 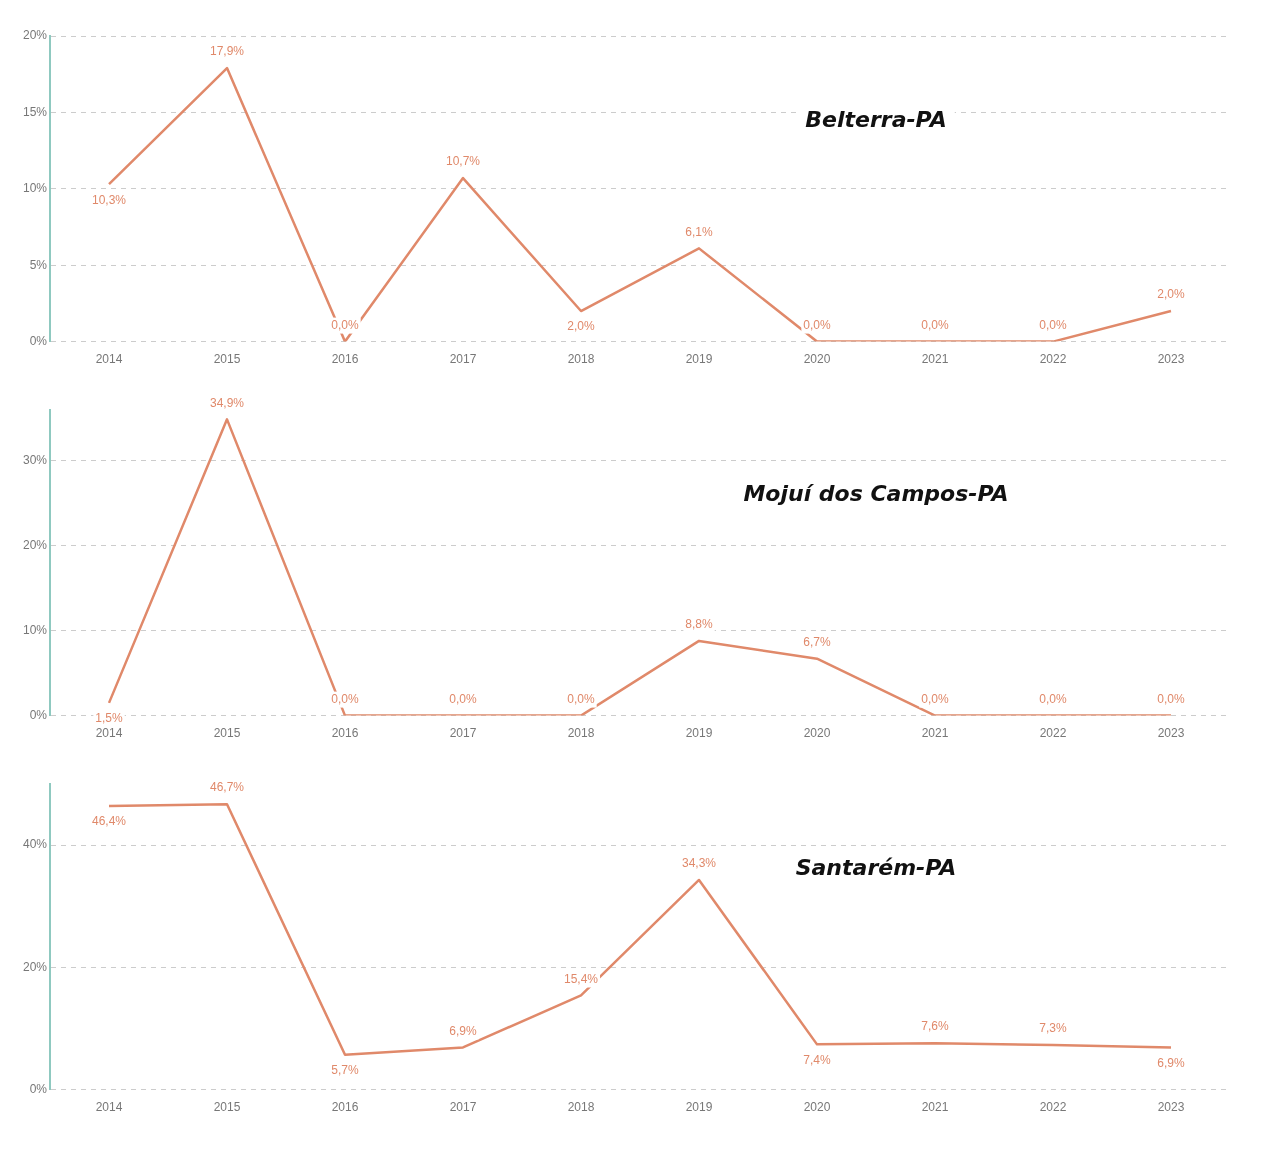 I want to click on data-label: 34,3%, so click(x=699, y=863).